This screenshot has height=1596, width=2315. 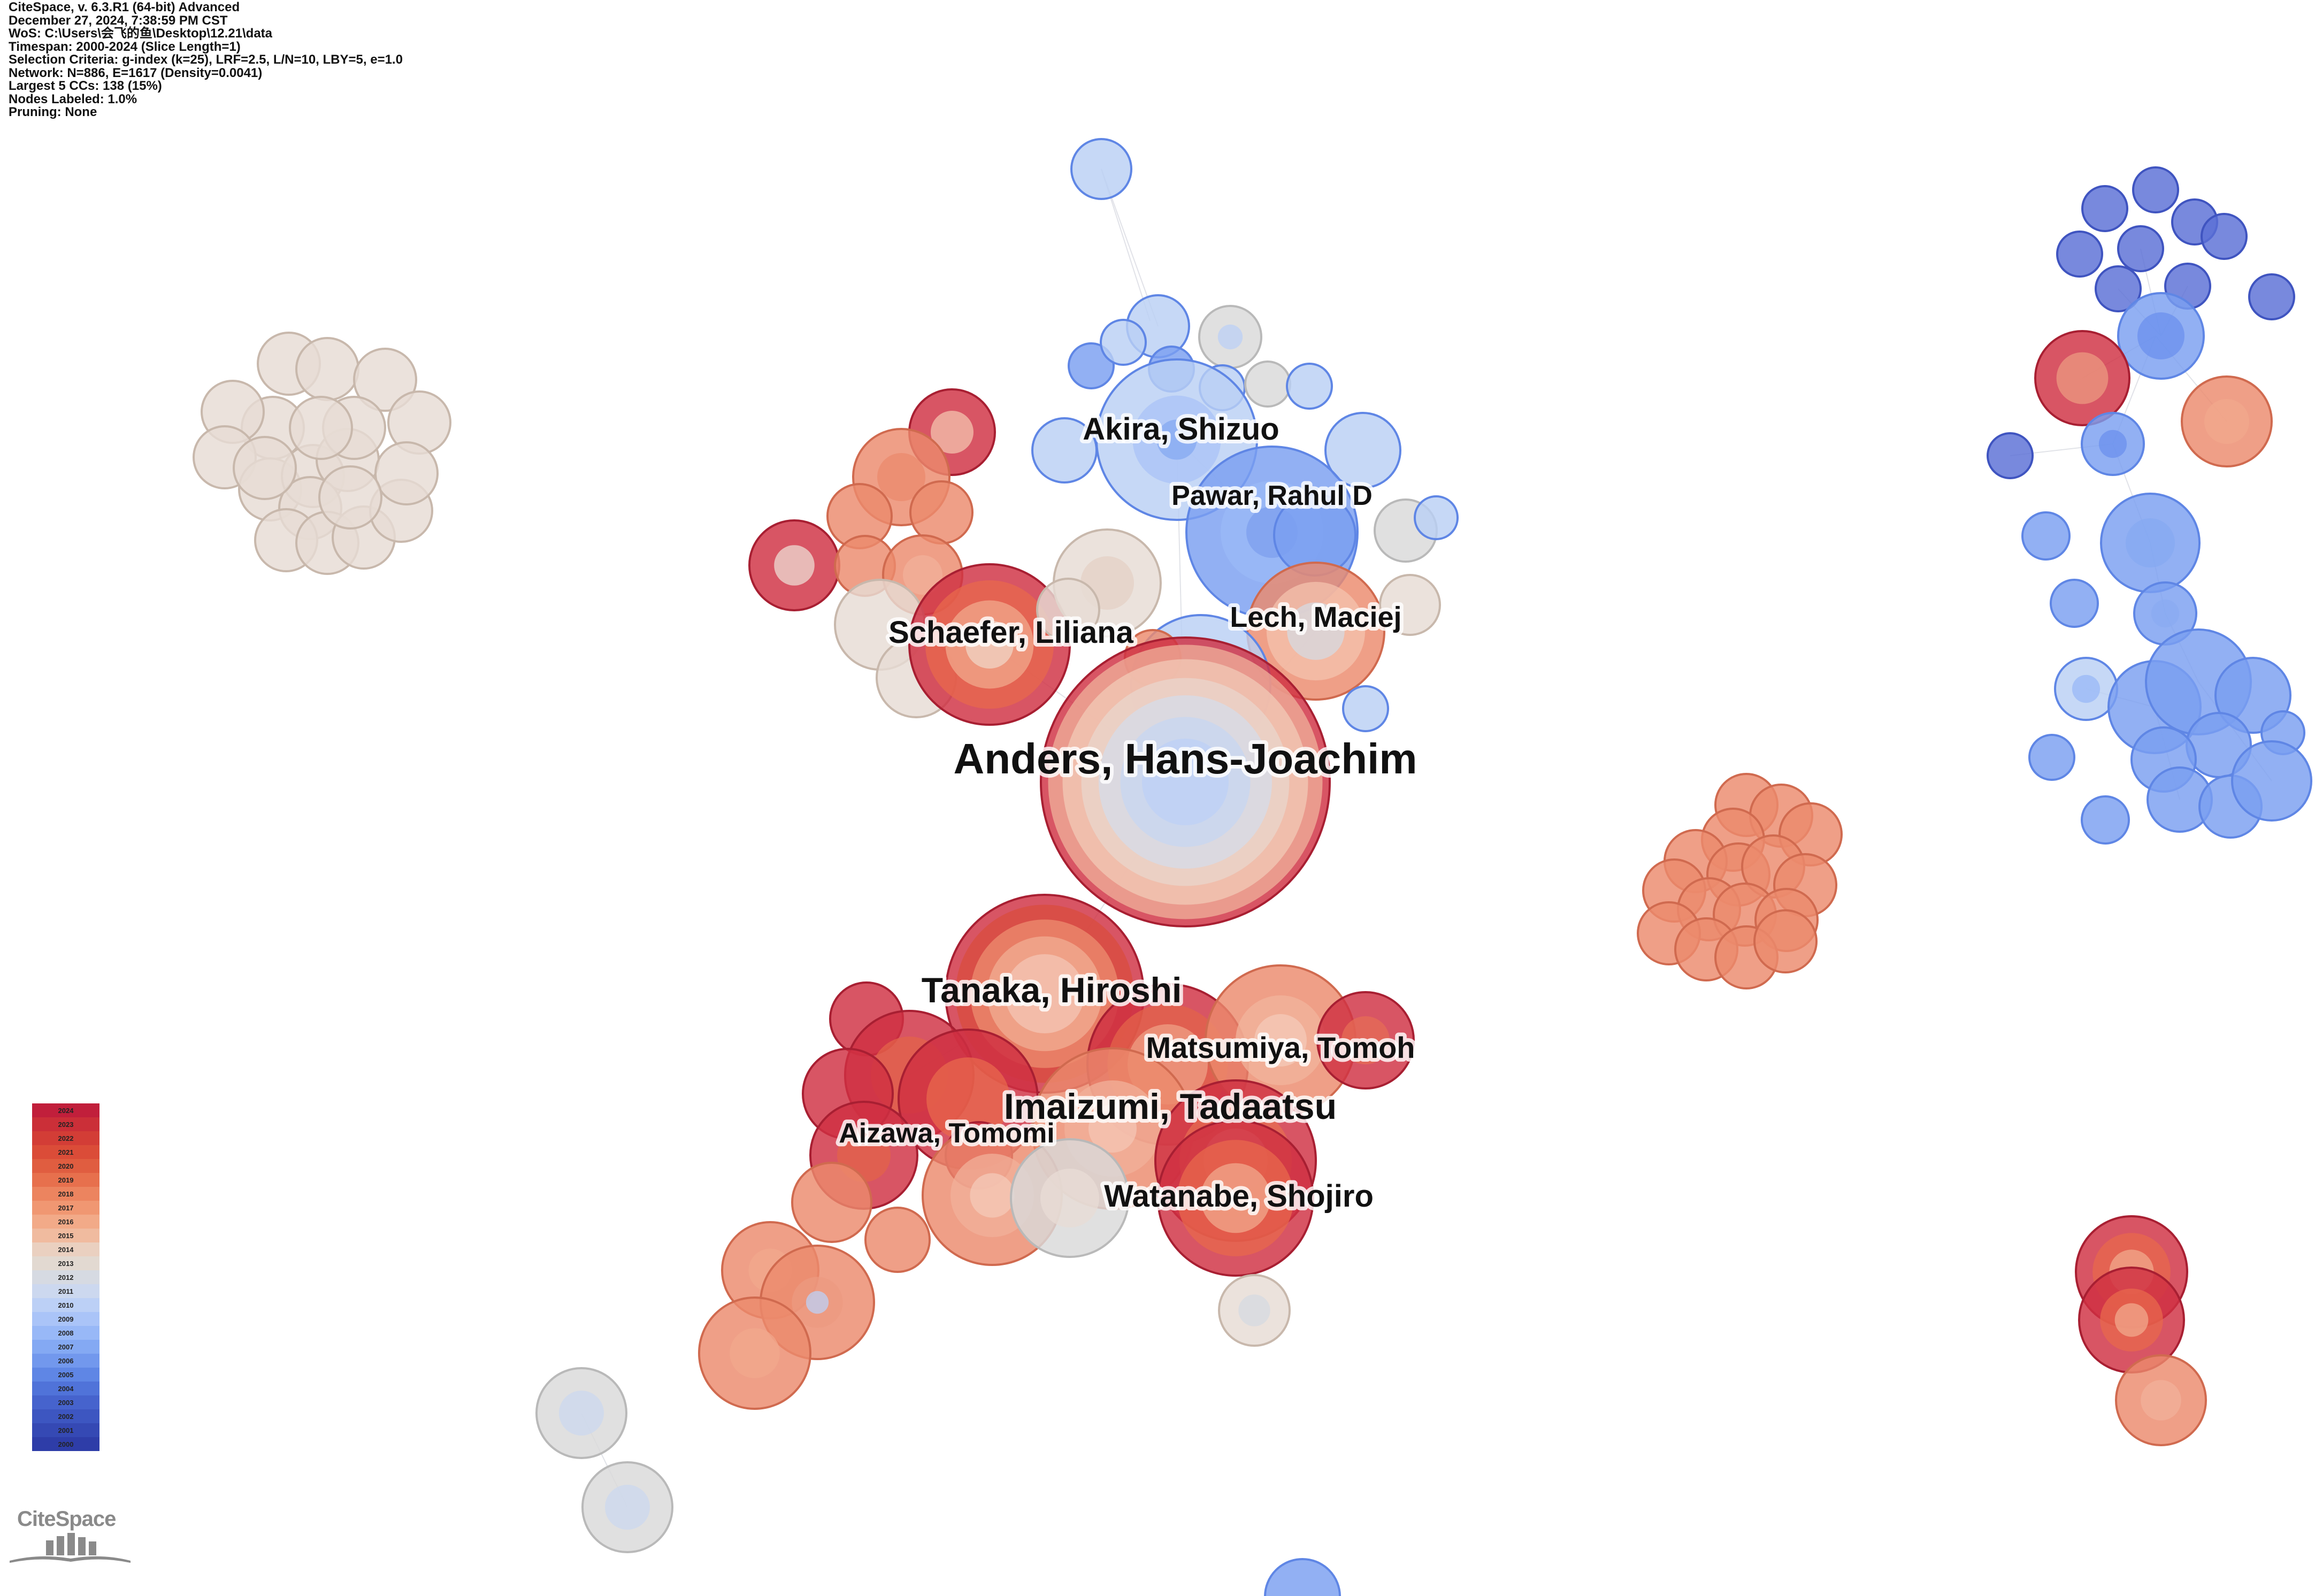 What do you see at coordinates (53, 112) in the screenshot?
I see `header-line: Pruning: None` at bounding box center [53, 112].